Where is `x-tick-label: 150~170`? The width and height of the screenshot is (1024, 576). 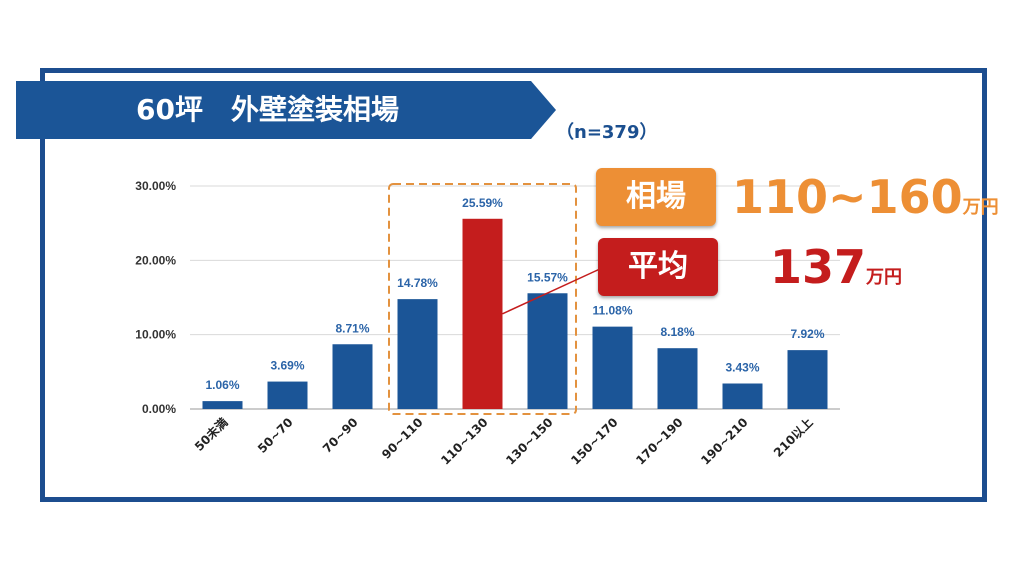
x-tick-label: 150~170 is located at coordinates (594, 441).